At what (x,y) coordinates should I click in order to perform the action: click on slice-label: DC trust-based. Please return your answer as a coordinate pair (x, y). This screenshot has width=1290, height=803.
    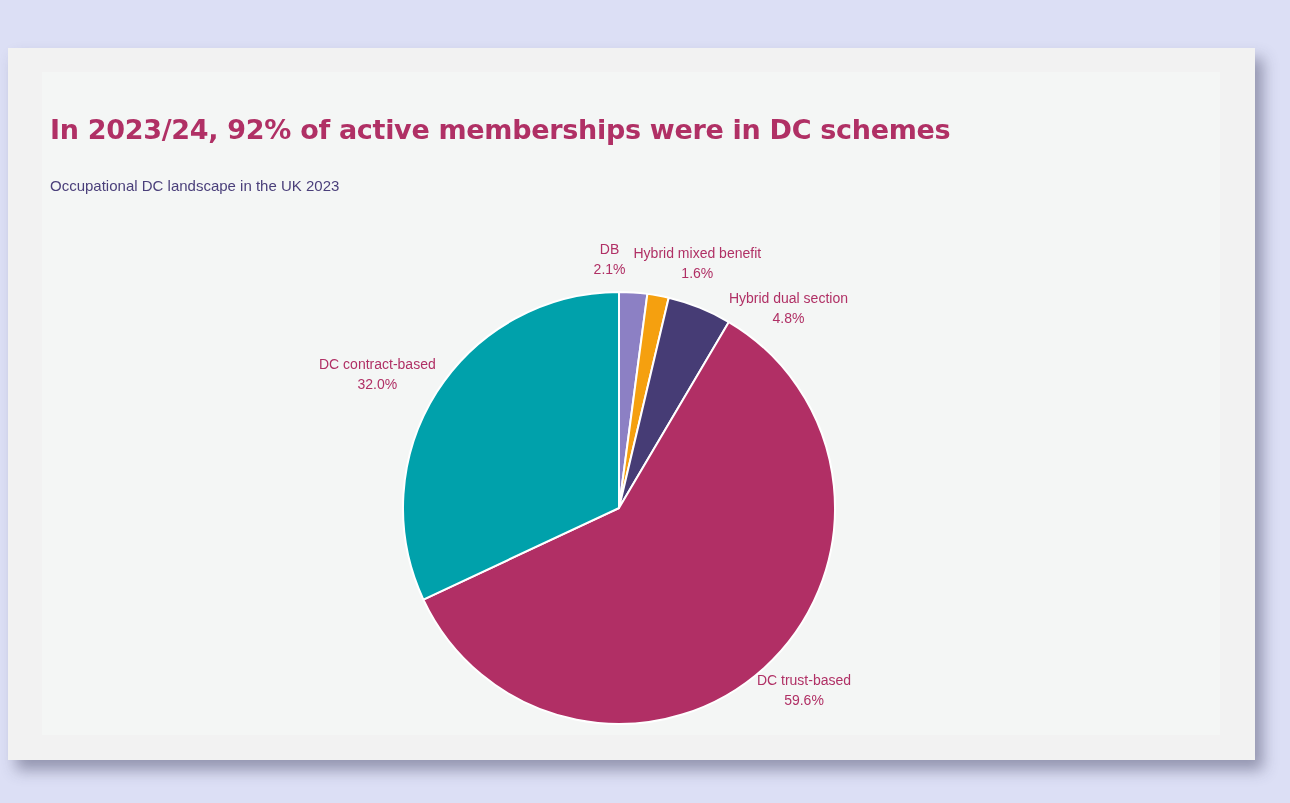
    Looking at the image, I should click on (804, 680).